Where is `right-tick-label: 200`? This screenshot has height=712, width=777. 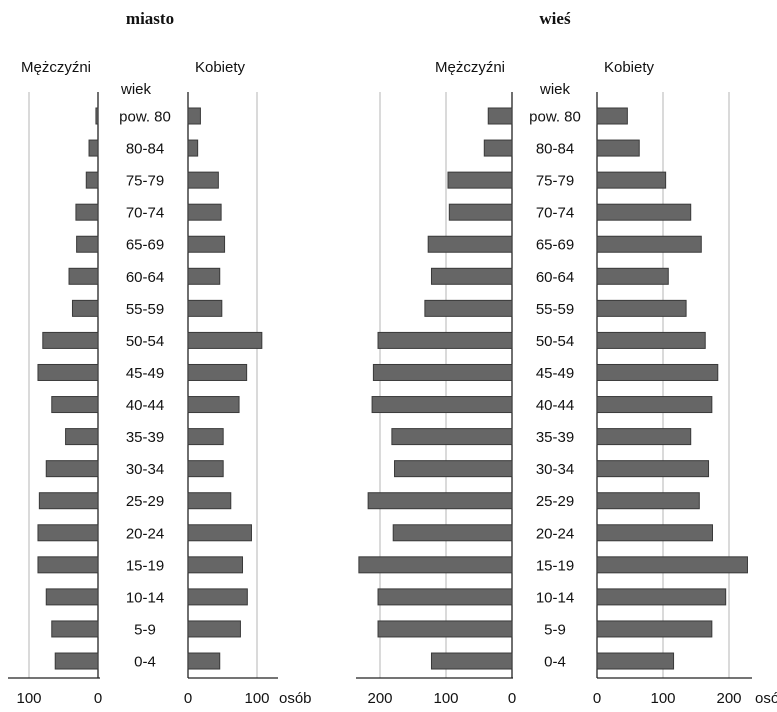
right-tick-label: 200 is located at coordinates (728, 698).